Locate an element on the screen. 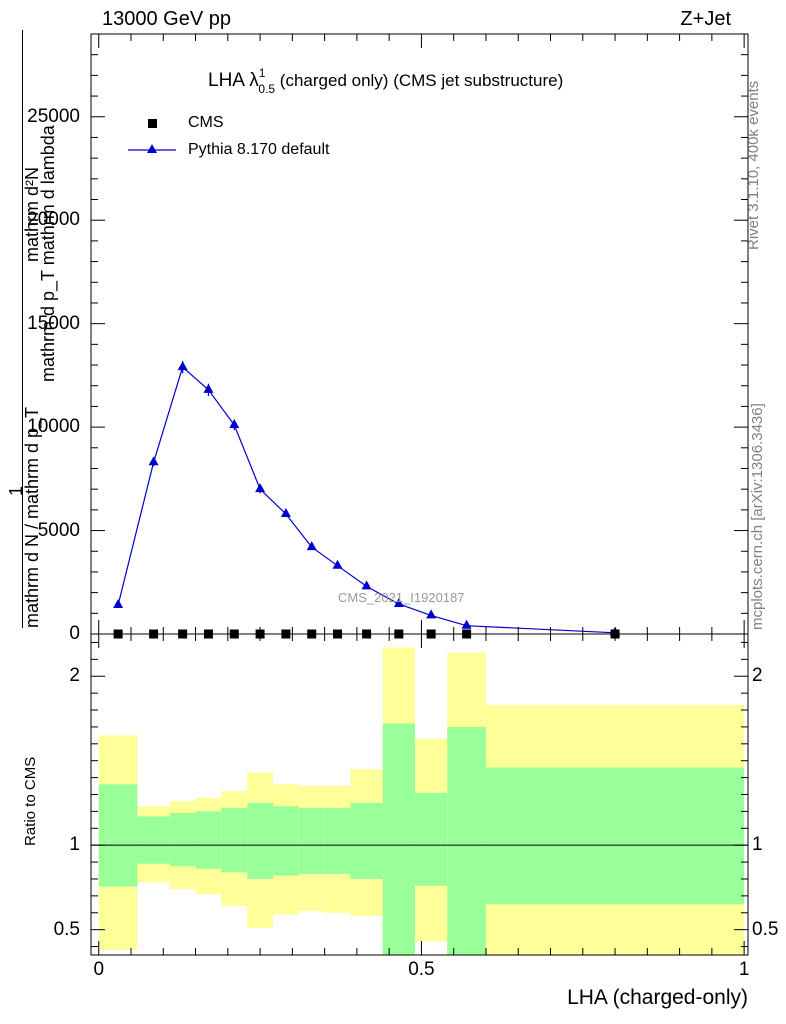 This screenshot has height=1024, width=786. ratio-xtick-label-0: 0 is located at coordinates (99, 969).